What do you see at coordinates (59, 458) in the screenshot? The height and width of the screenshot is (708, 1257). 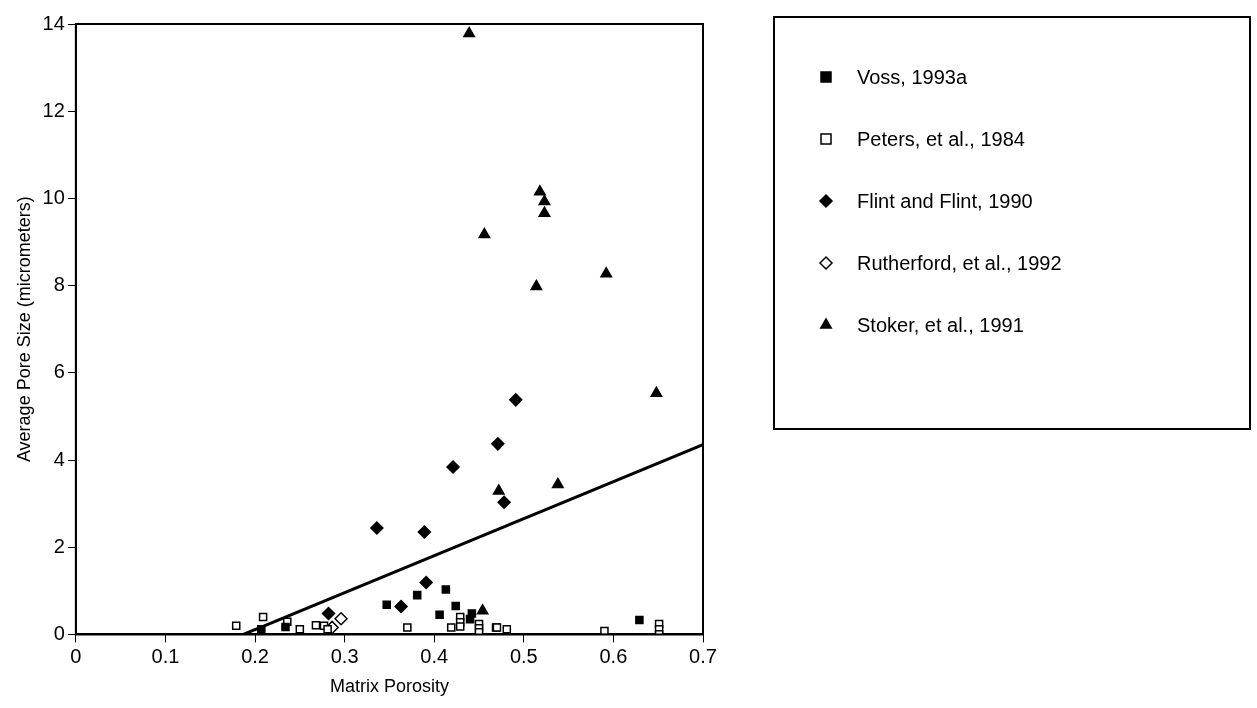 I see `y-tick-label: 4` at bounding box center [59, 458].